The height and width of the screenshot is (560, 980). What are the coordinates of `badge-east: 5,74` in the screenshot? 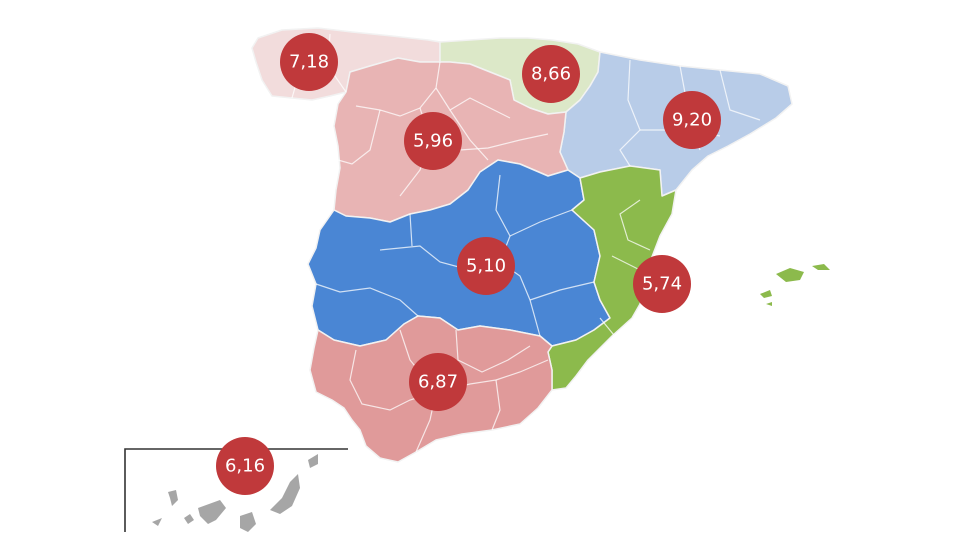 It's located at (662, 284).